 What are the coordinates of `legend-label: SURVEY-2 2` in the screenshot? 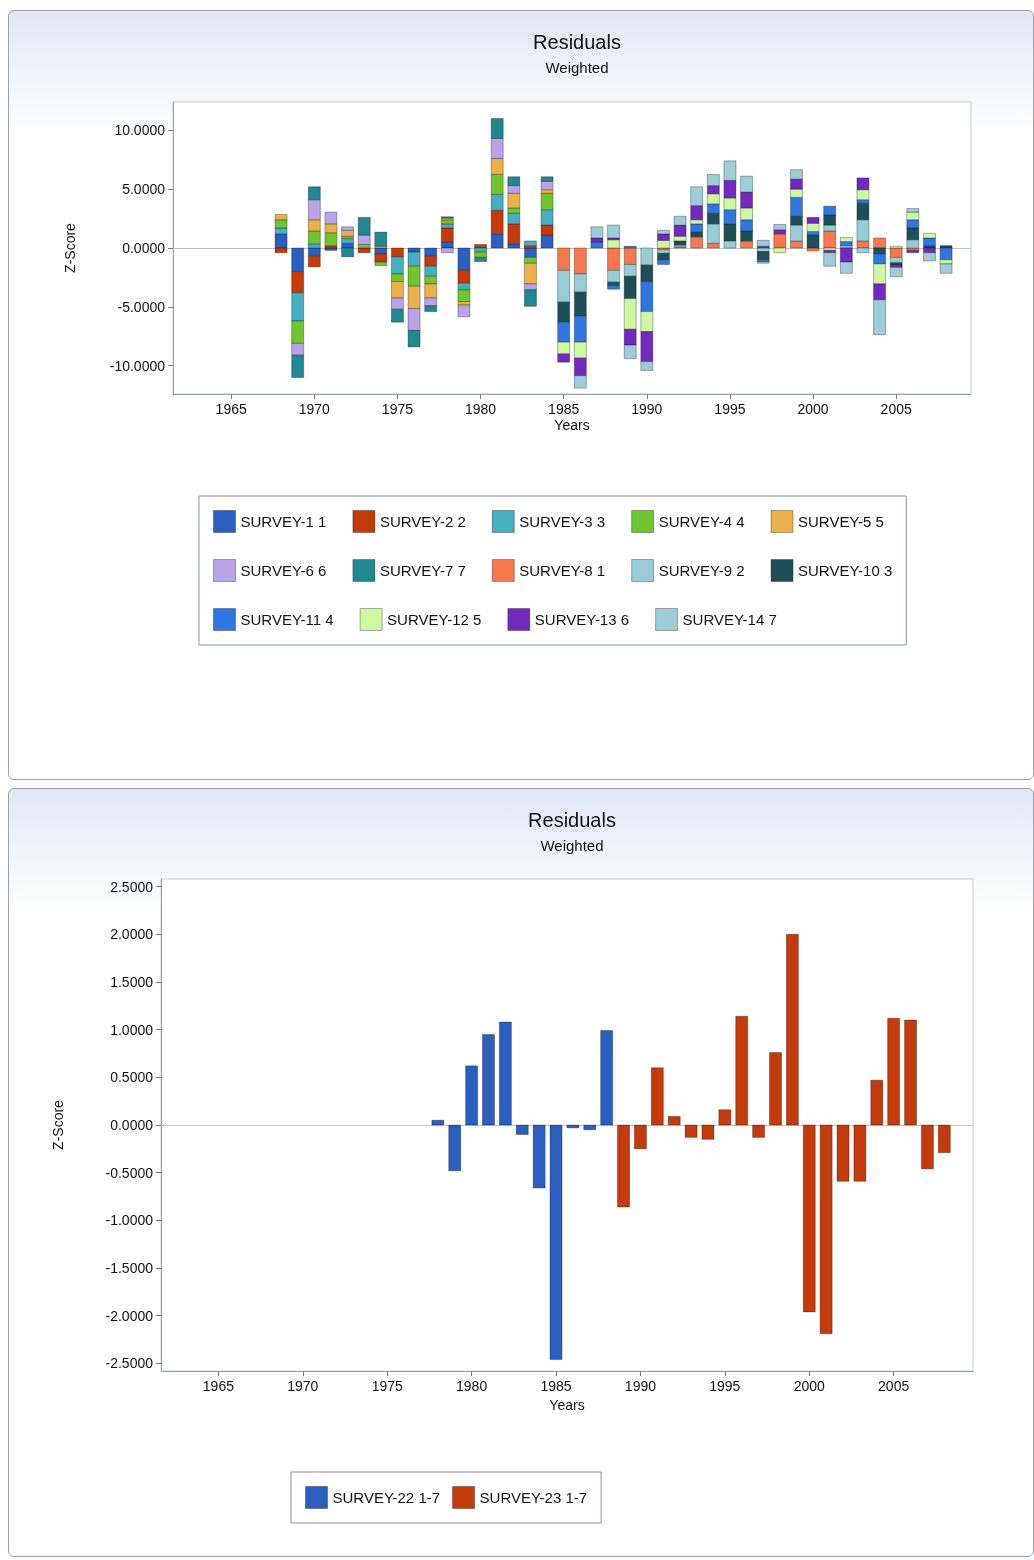 It's located at (422, 521).